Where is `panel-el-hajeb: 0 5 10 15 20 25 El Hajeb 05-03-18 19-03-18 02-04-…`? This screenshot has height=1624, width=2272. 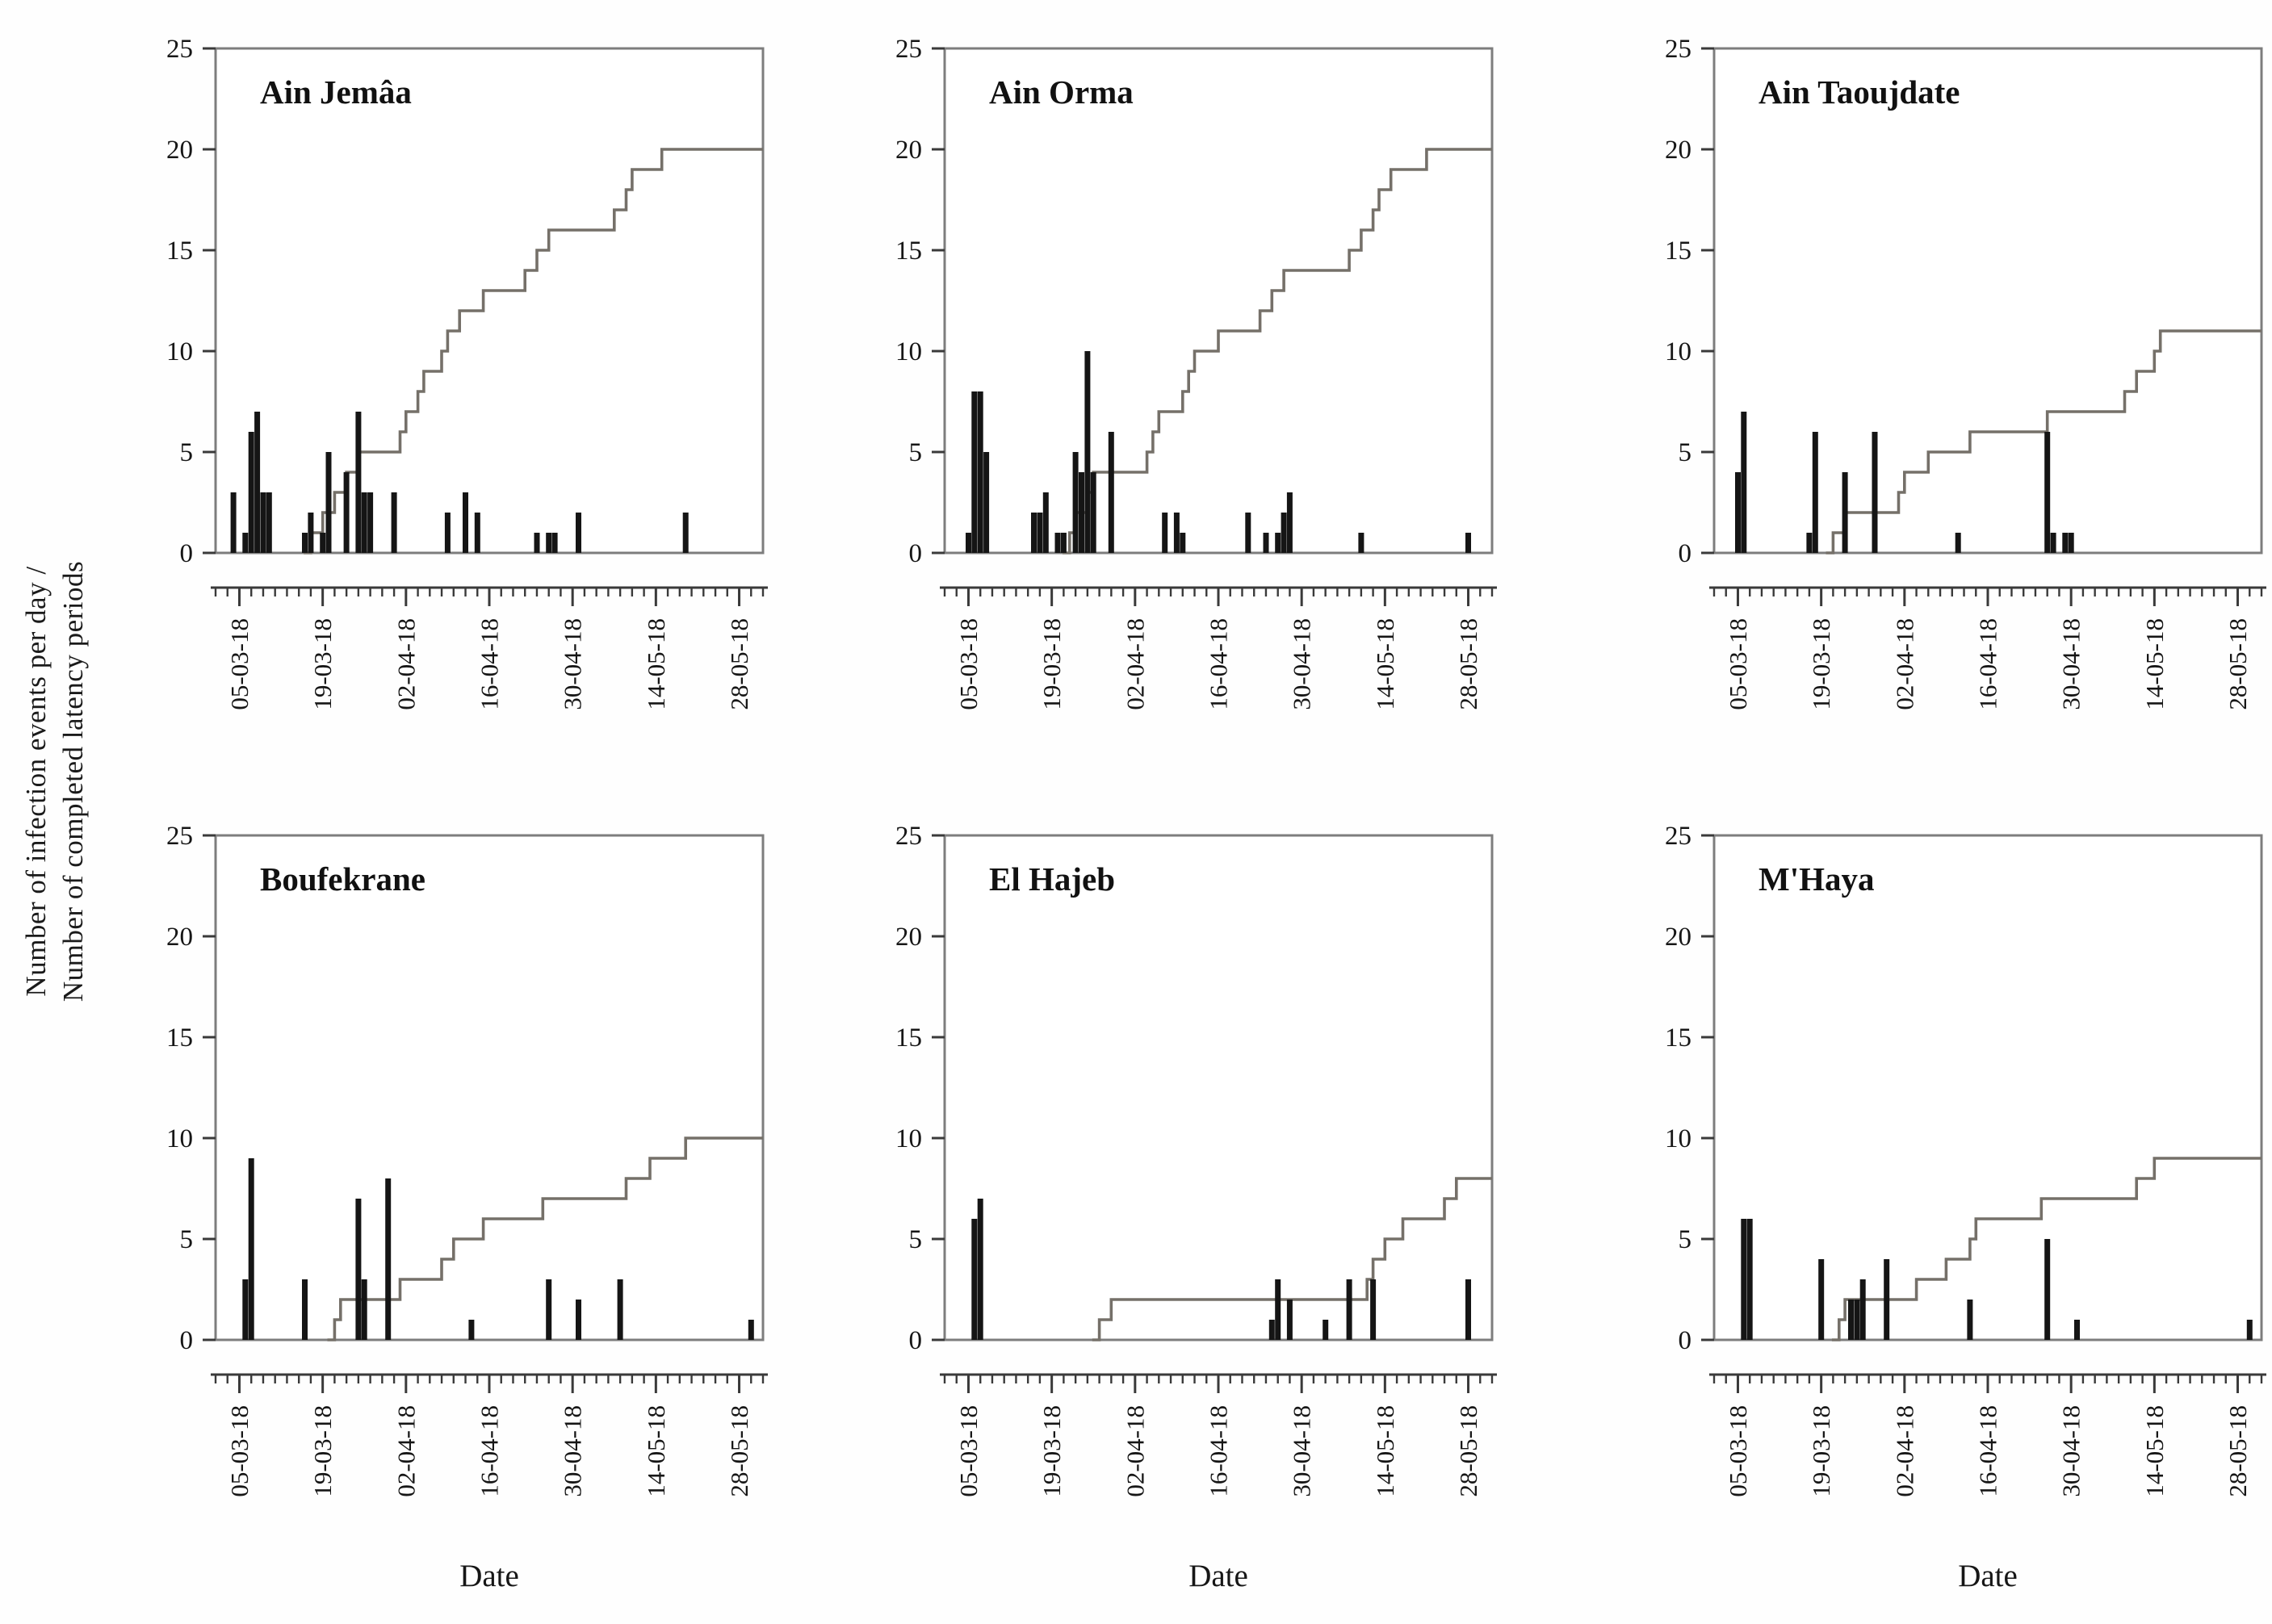
panel-el-hajeb: 0 5 10 15 20 25 El Hajeb 05-03-18 19-03-18 02-04-… is located at coordinates (1196, 1207).